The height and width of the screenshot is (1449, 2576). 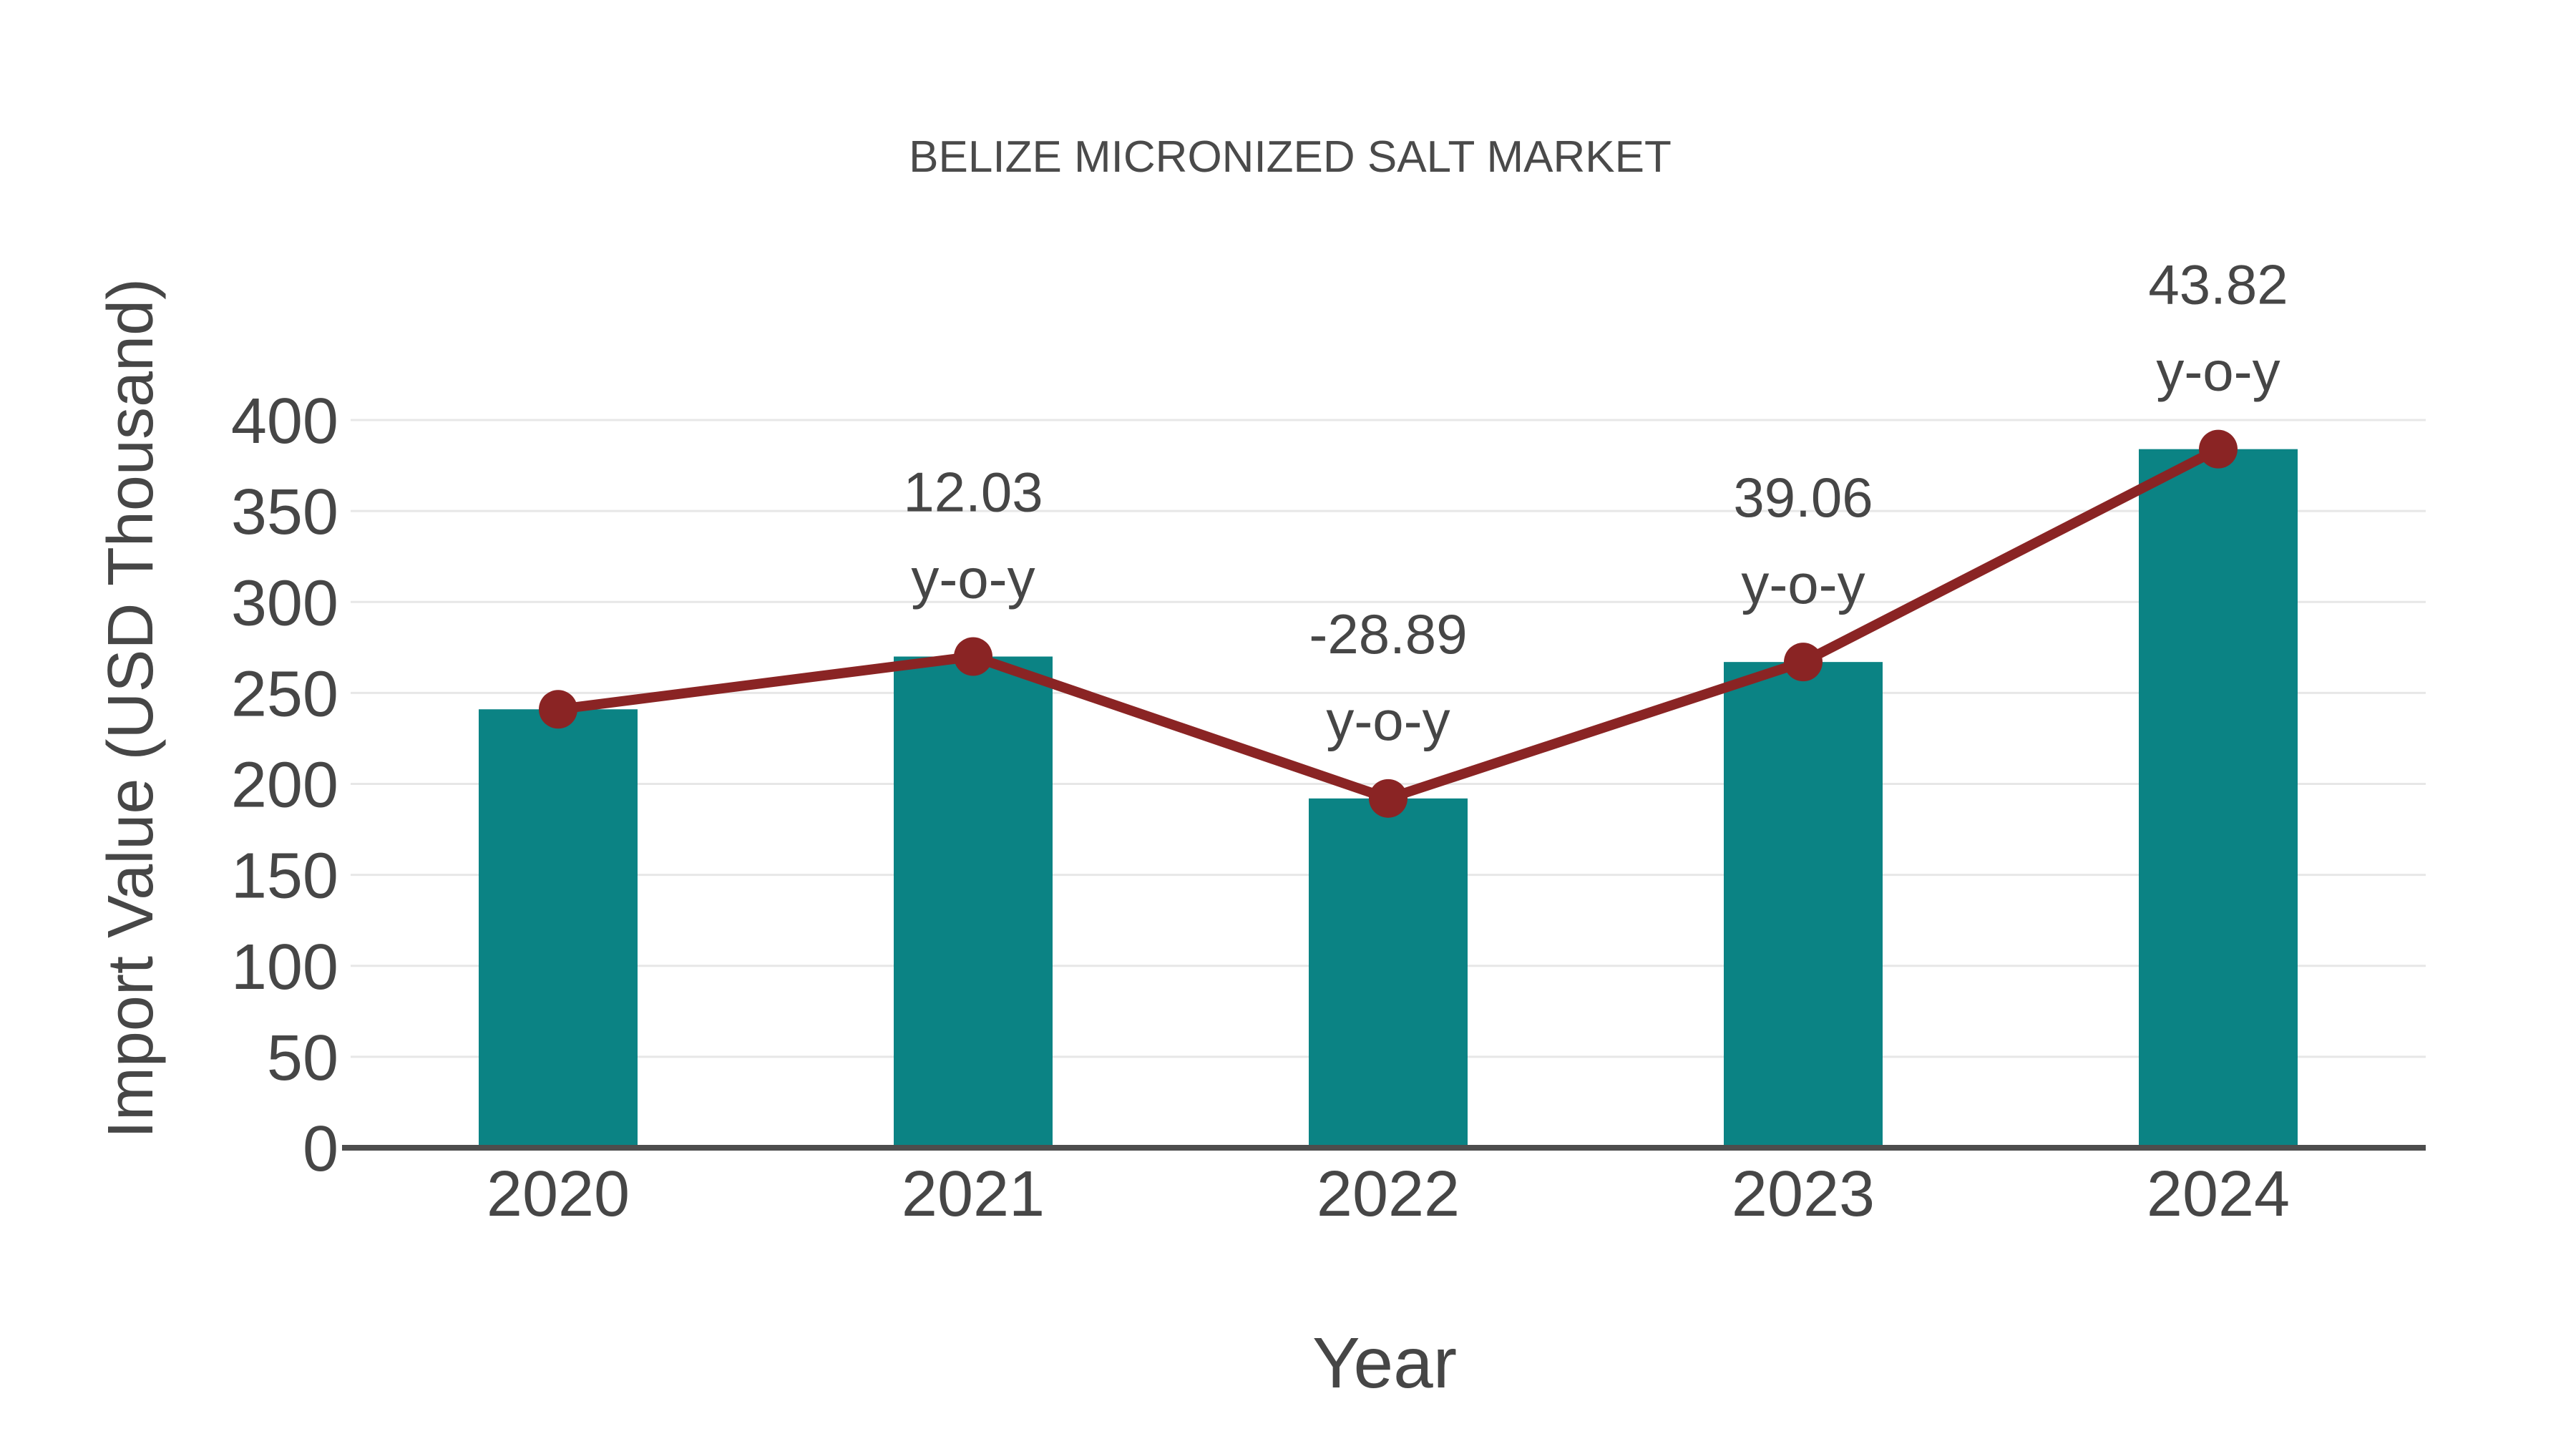 I want to click on y-tick-label-400: 400, so click(x=284, y=421).